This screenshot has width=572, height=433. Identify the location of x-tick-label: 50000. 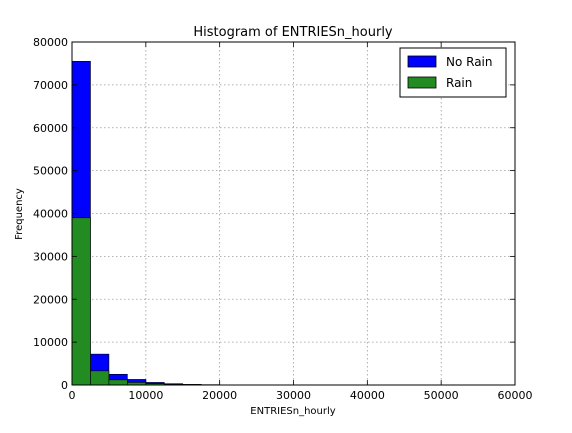
(441, 395).